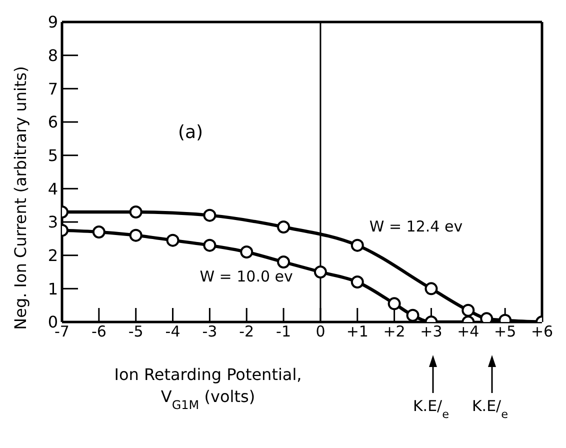 The width and height of the screenshot is (566, 448). What do you see at coordinates (321, 331) in the screenshot?
I see `x-tick-label: 0` at bounding box center [321, 331].